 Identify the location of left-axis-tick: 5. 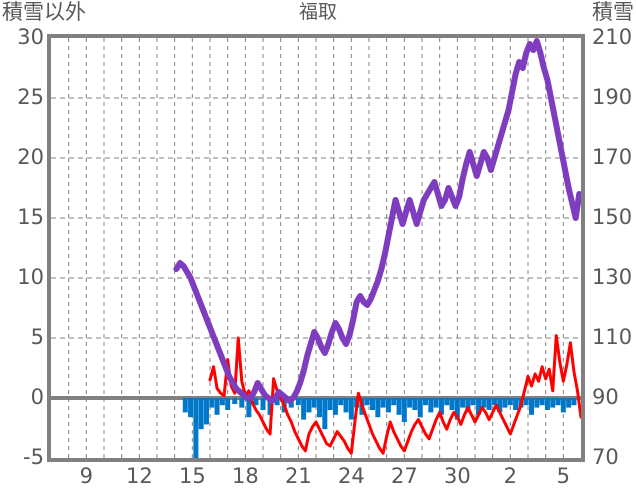
(37, 337).